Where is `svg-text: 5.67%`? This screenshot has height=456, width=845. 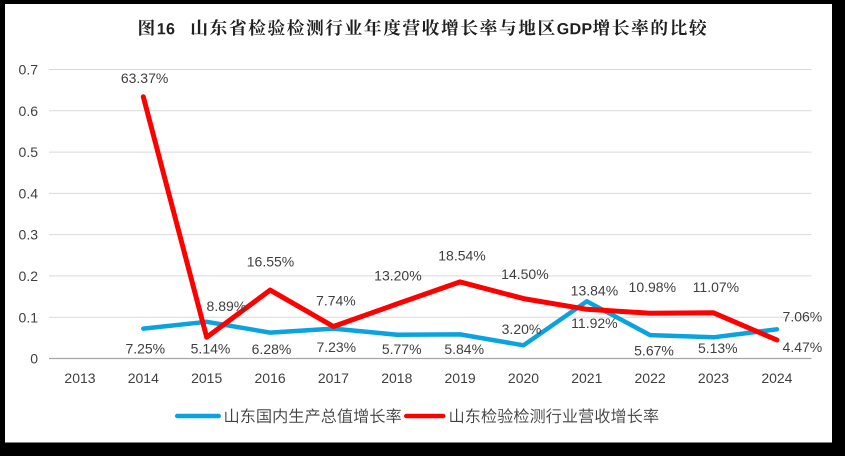
svg-text: 5.67% is located at coordinates (654, 350).